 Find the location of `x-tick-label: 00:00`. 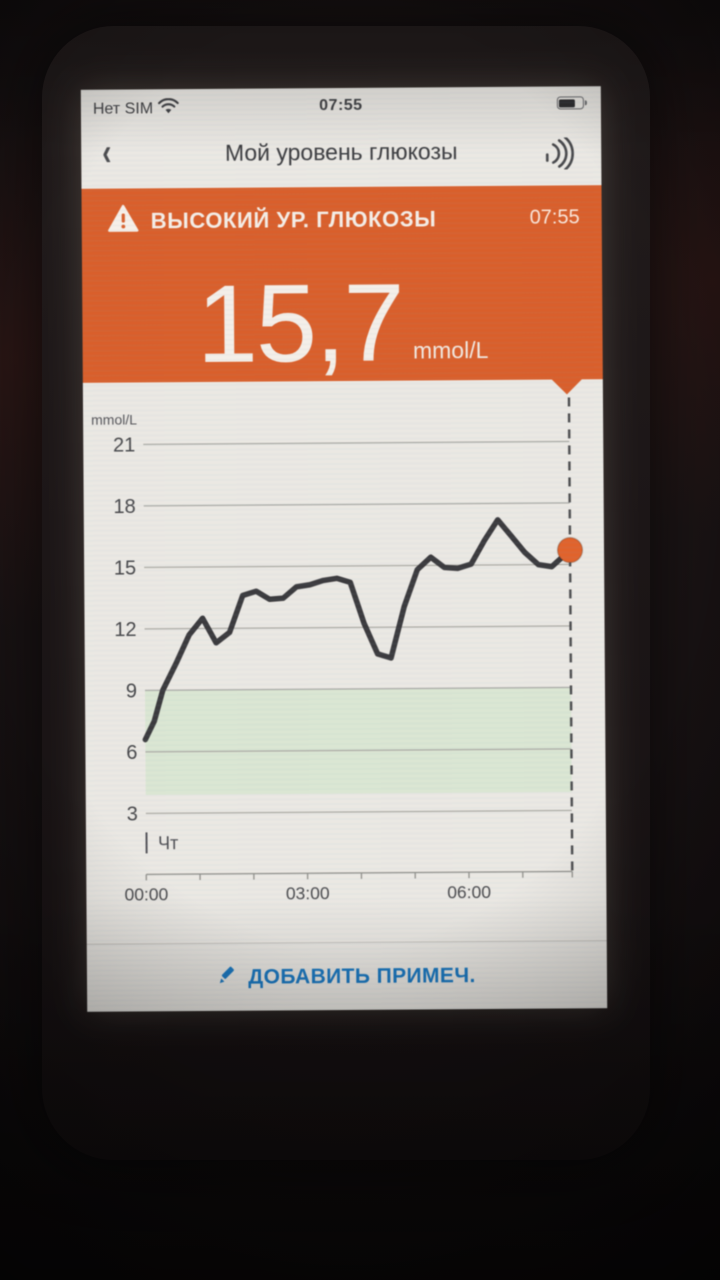

x-tick-label: 00:00 is located at coordinates (146, 894).